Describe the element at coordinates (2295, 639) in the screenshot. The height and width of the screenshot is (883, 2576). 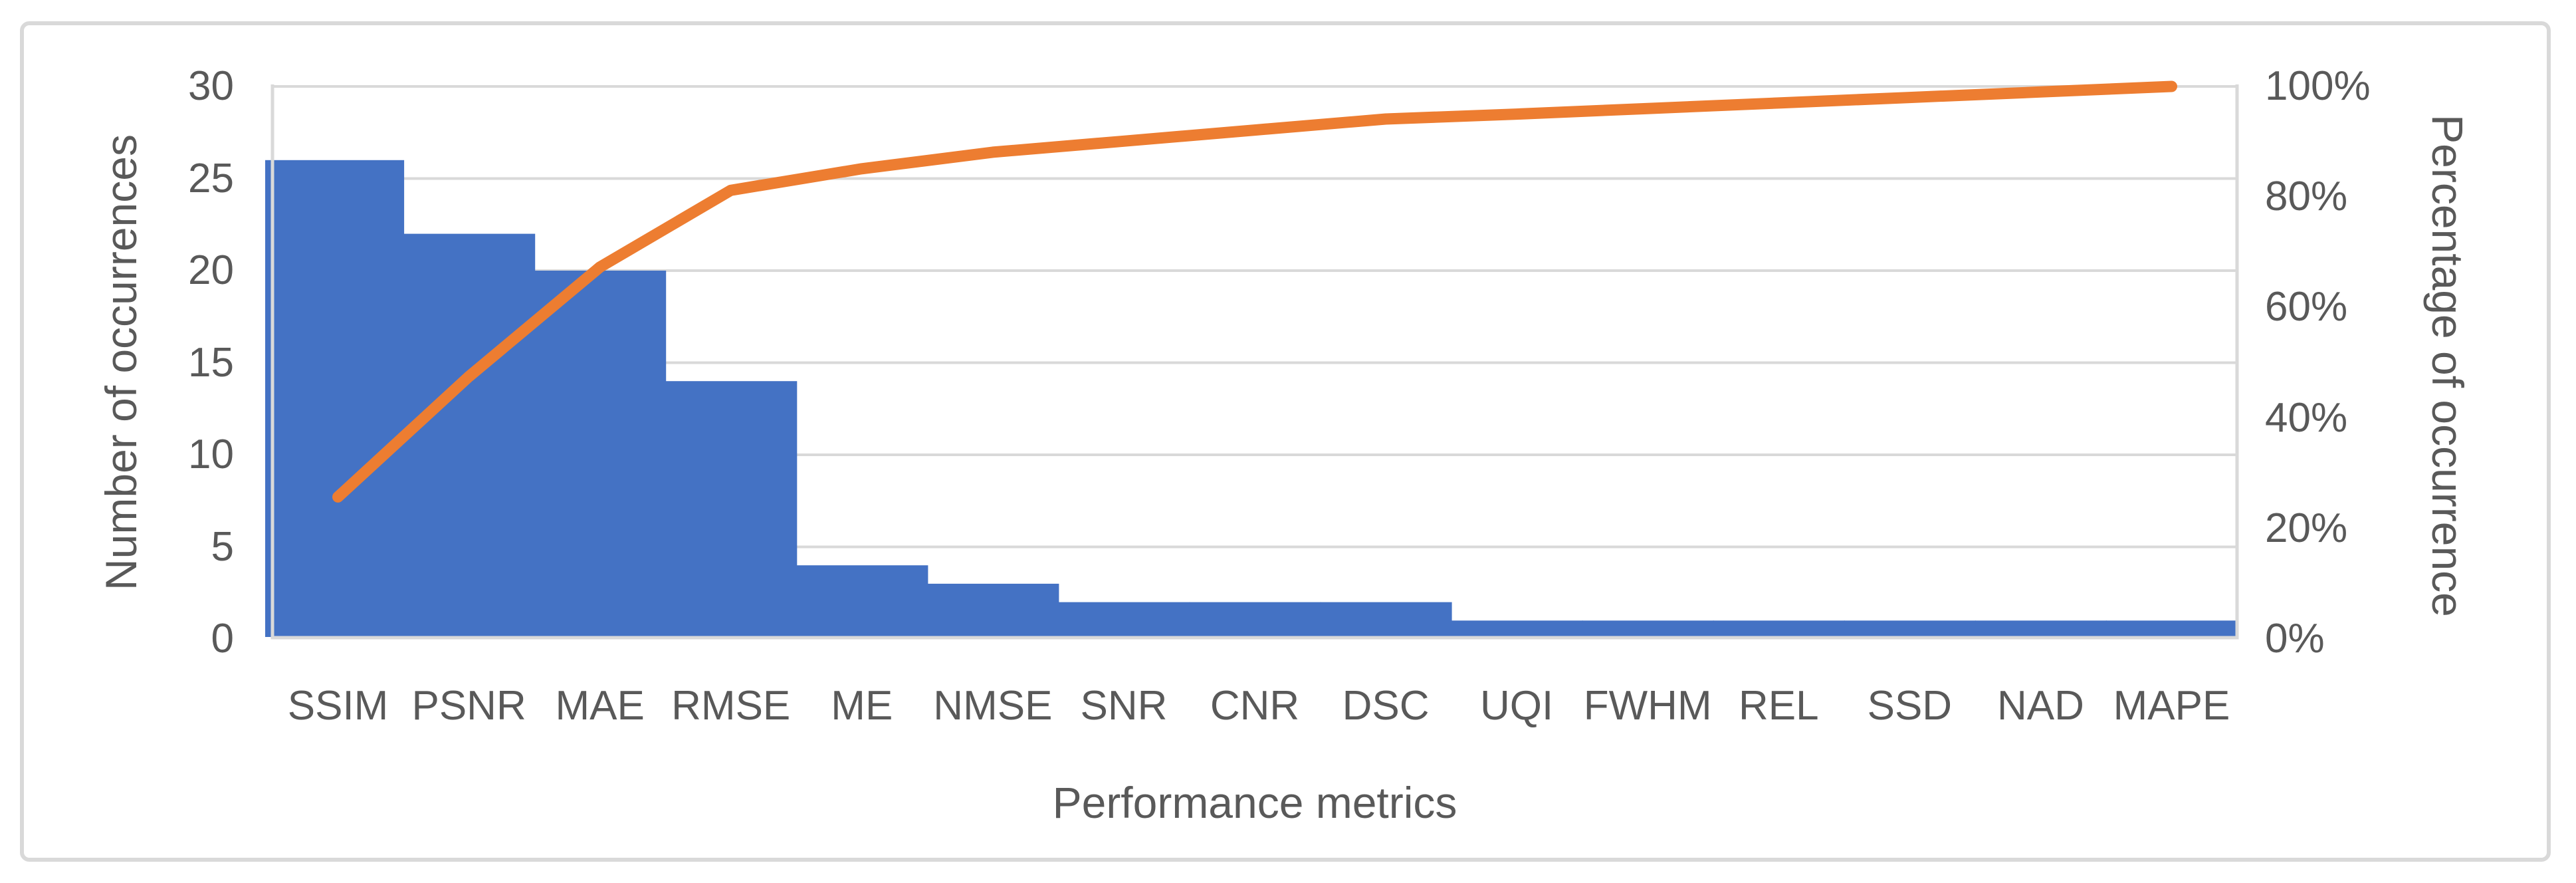
I see `right-tick-0: 0%` at that location.